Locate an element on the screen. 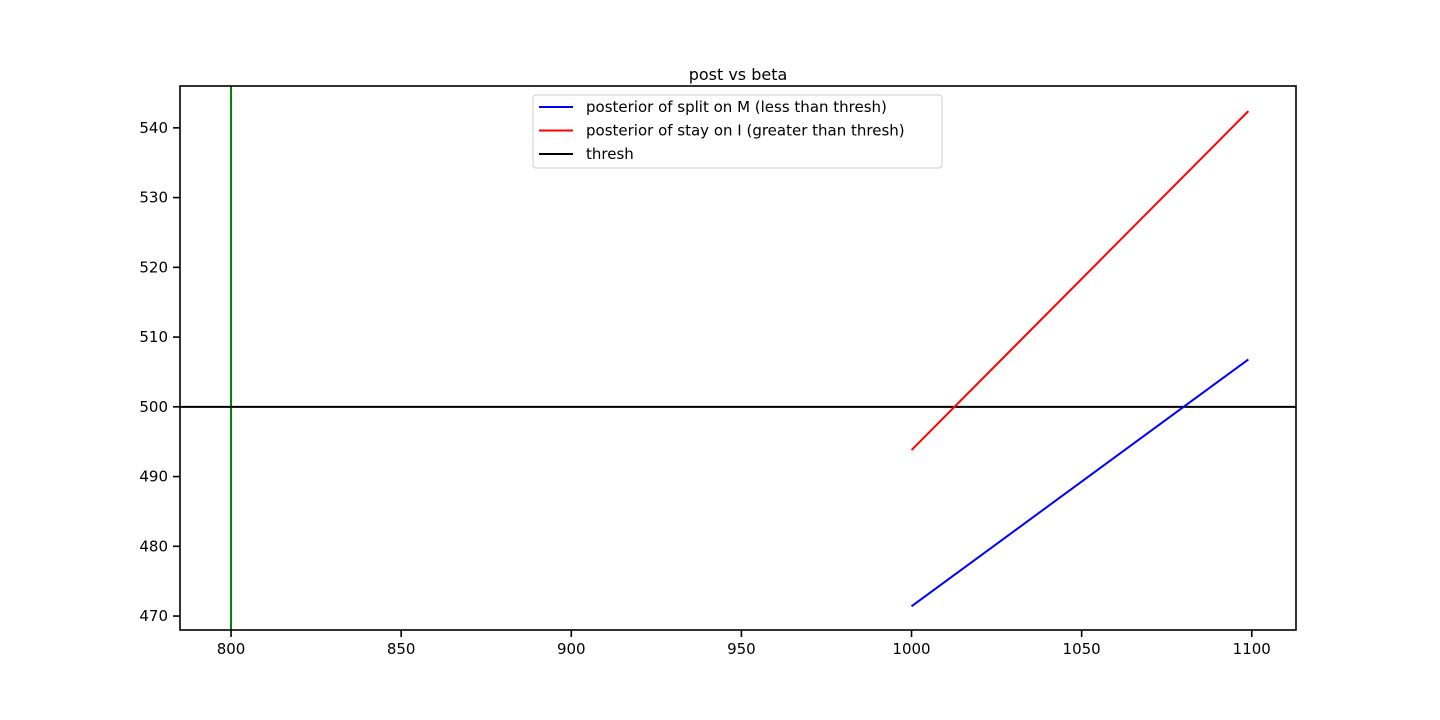 The image size is (1440, 720). legend-box is located at coordinates (737, 131).